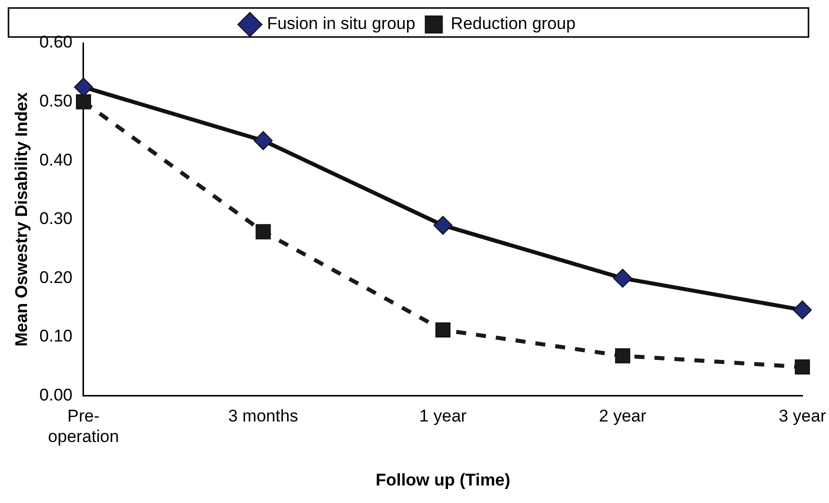 The height and width of the screenshot is (503, 829). Describe the element at coordinates (341, 24) in the screenshot. I see `legend-label: Fusion in situ group` at that location.